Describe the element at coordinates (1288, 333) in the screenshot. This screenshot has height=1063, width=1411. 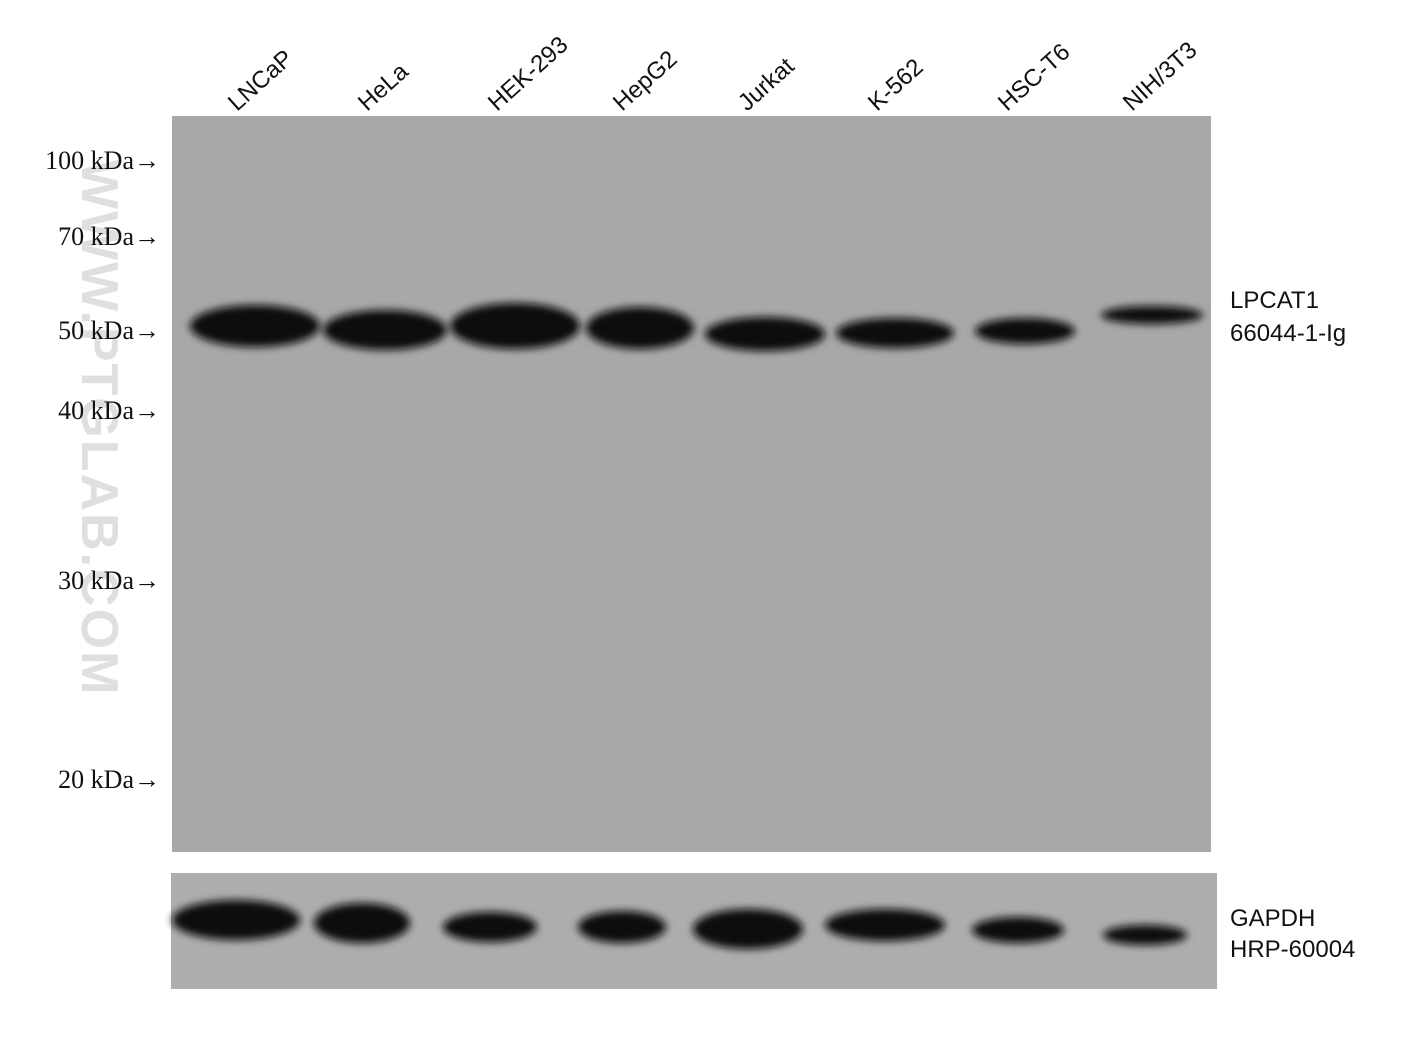
I see `antibody-label: 66044-1-Ig` at that location.